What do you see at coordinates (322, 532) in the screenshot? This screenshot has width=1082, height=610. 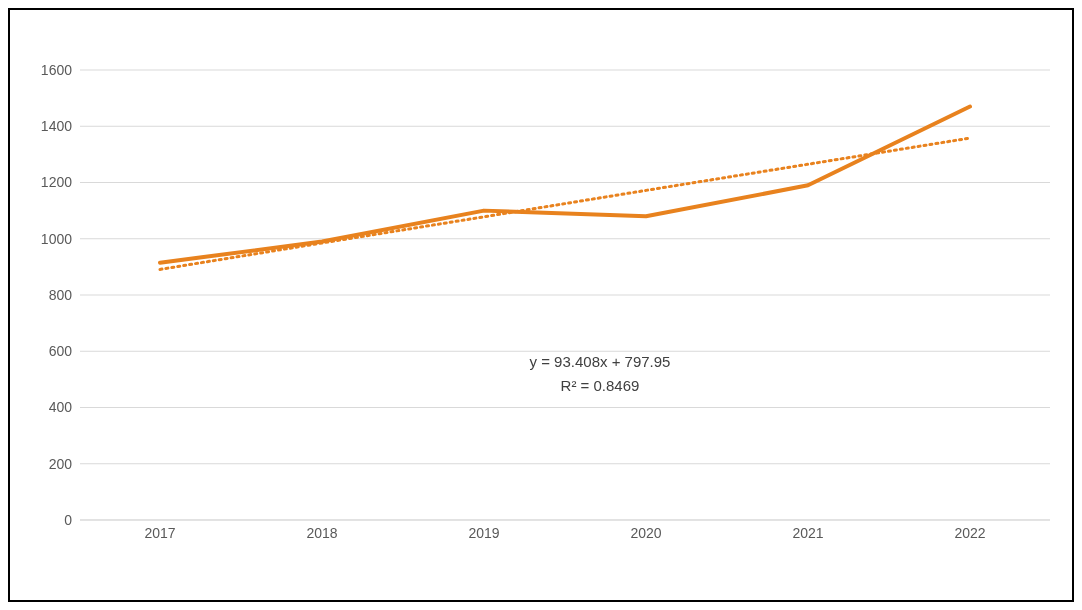 I see `x-tick-label: 2018` at bounding box center [322, 532].